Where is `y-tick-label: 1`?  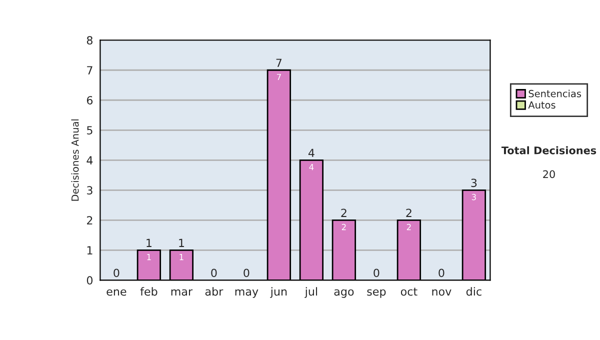
y-tick-label: 1 is located at coordinates (89, 250).